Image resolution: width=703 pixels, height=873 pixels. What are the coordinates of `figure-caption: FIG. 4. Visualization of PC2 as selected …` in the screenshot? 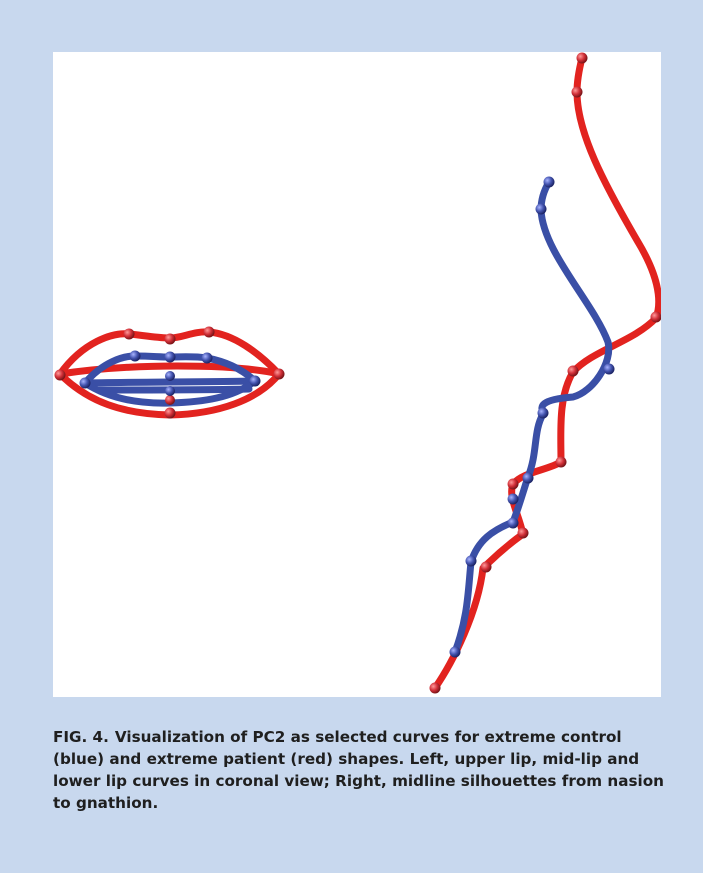 It's located at (363, 770).